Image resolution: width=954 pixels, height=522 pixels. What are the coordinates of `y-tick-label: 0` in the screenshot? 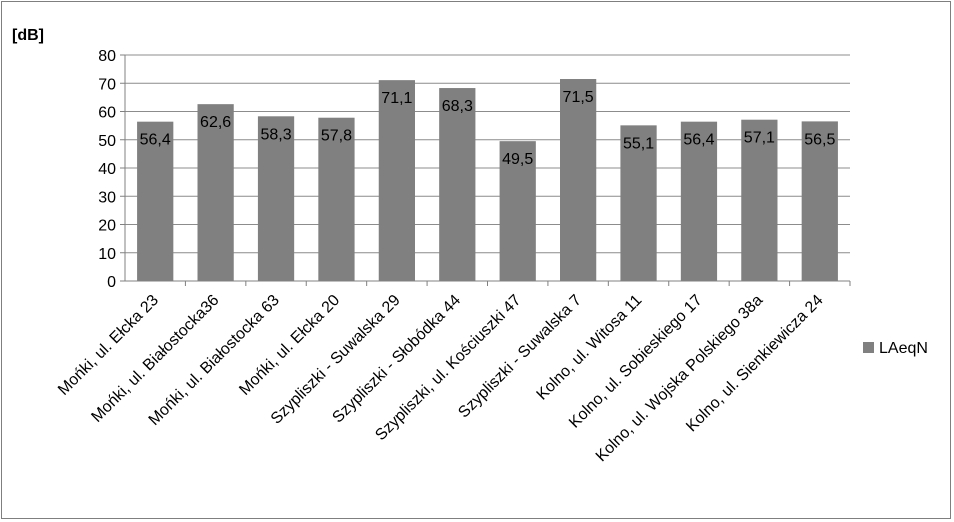 It's located at (111, 282).